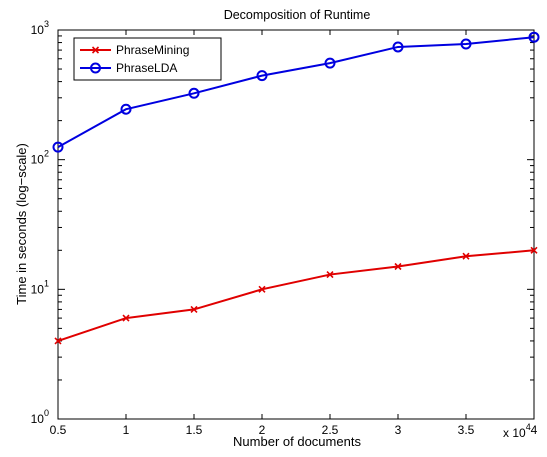  What do you see at coordinates (194, 430) in the screenshot?
I see `x-tick-label: 1.5` at bounding box center [194, 430].